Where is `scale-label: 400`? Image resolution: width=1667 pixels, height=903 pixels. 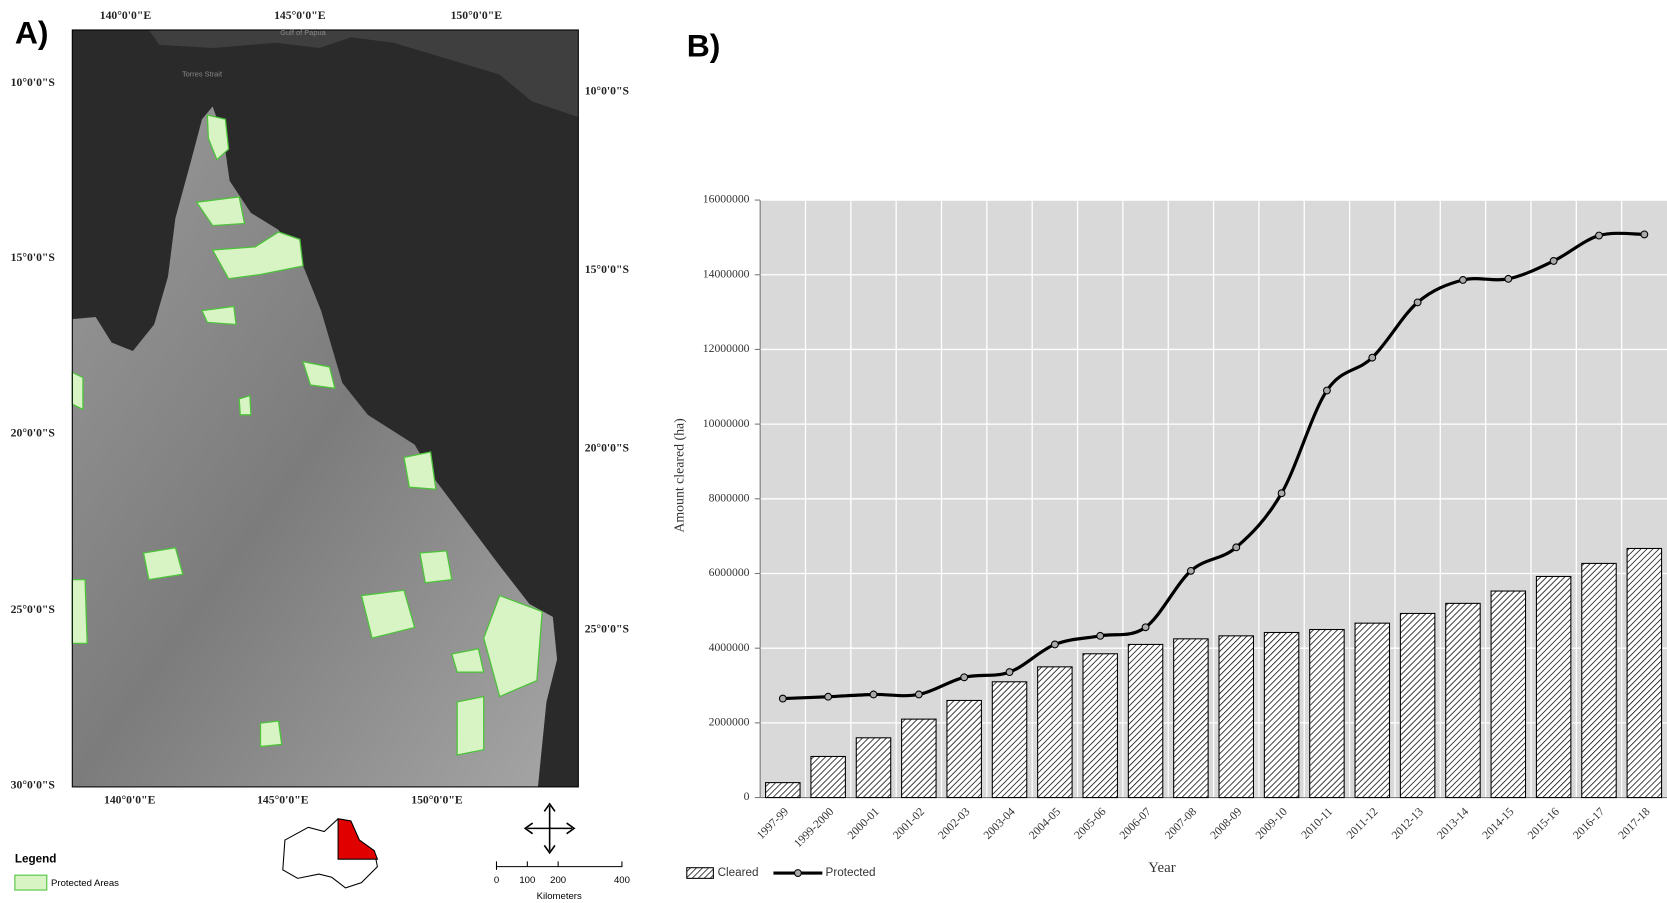 scale-label: 400 is located at coordinates (622, 880).